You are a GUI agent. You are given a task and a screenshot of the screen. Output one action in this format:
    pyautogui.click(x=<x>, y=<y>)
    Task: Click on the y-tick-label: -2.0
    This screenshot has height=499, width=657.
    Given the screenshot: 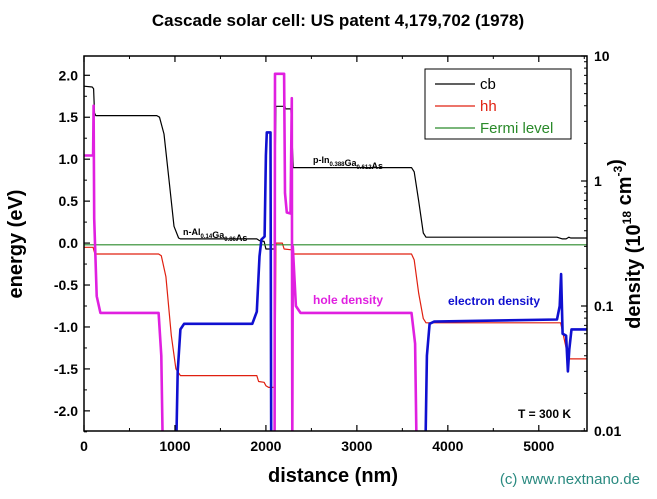 What is the action you would take?
    pyautogui.click(x=66, y=411)
    